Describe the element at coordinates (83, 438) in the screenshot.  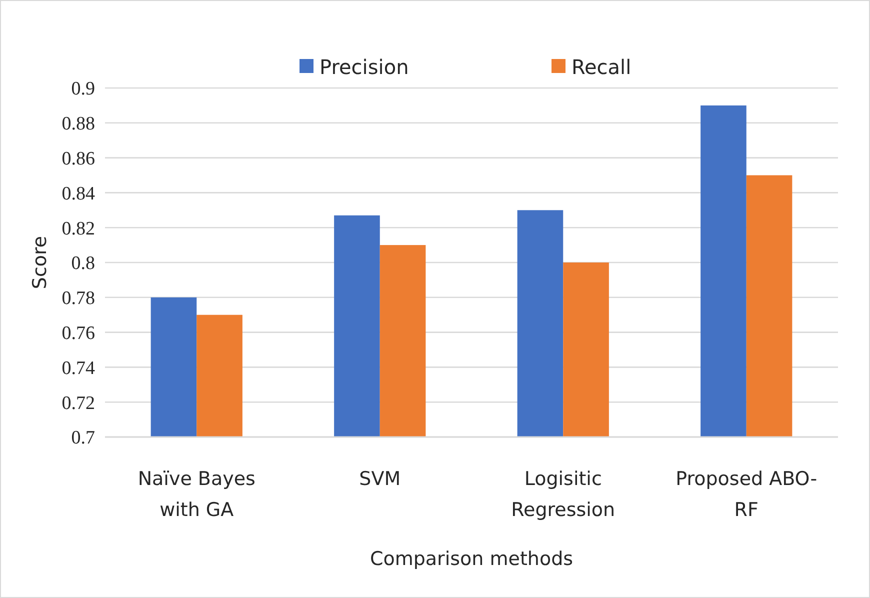
I see `y-tick-label: 0.7` at that location.